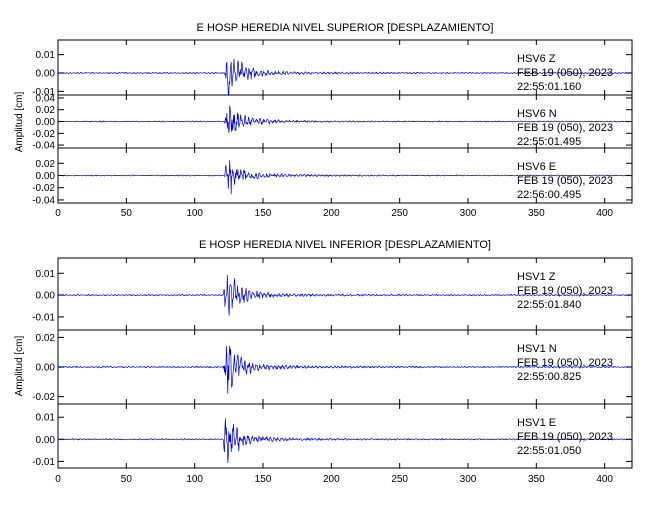 The image size is (650, 505). What do you see at coordinates (549, 195) in the screenshot?
I see `start-time-label: 22:56:00.495` at bounding box center [549, 195].